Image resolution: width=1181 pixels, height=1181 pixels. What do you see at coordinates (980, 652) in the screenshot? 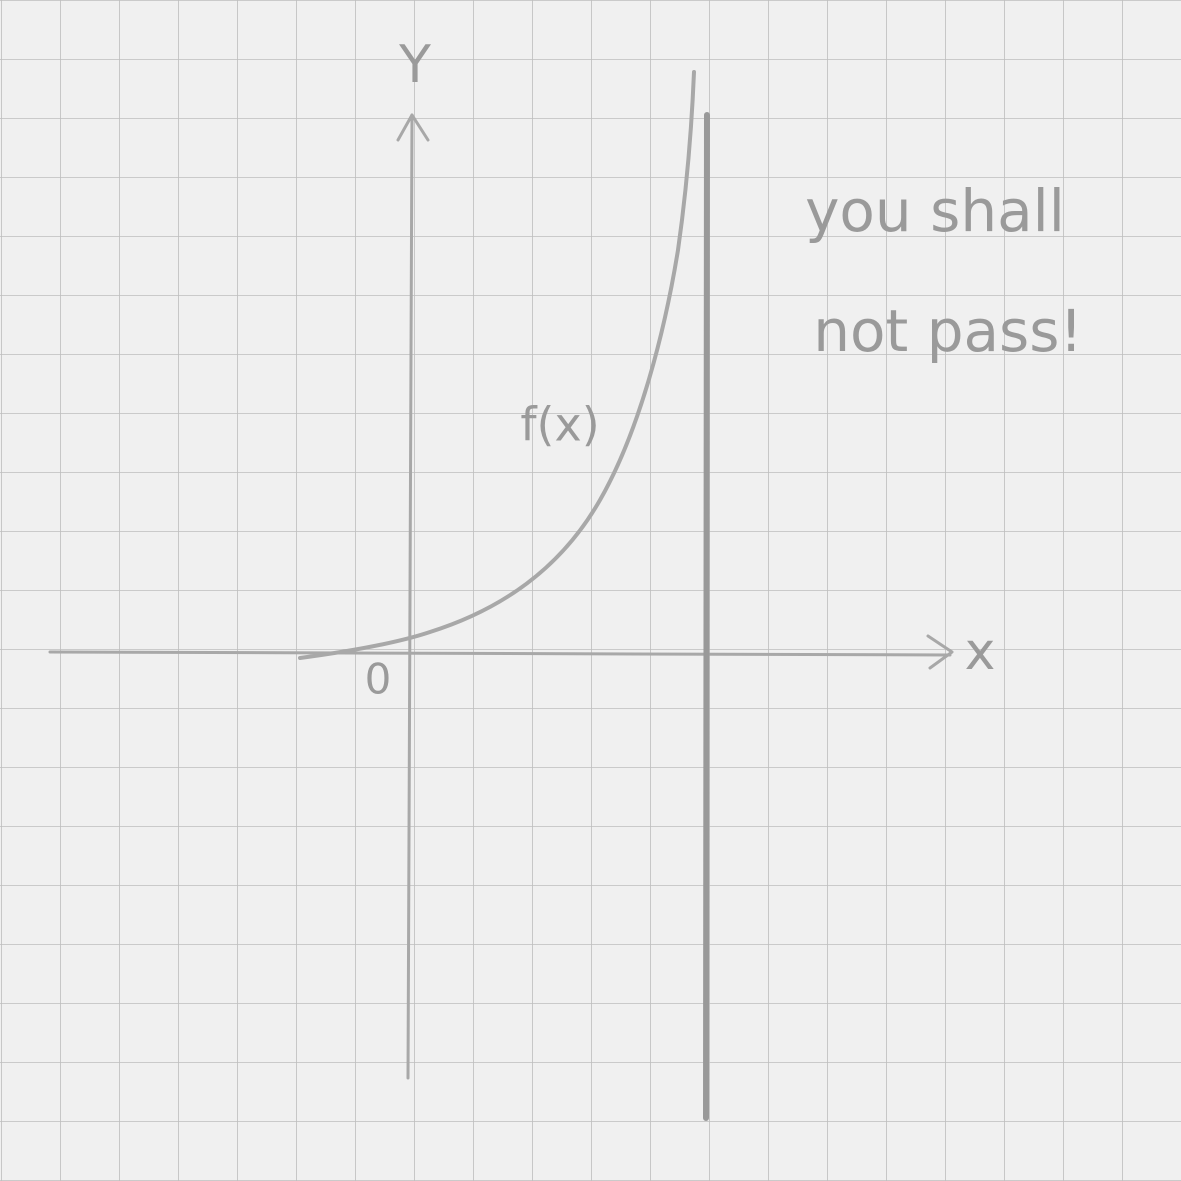
I see `x-label: x` at bounding box center [980, 652].